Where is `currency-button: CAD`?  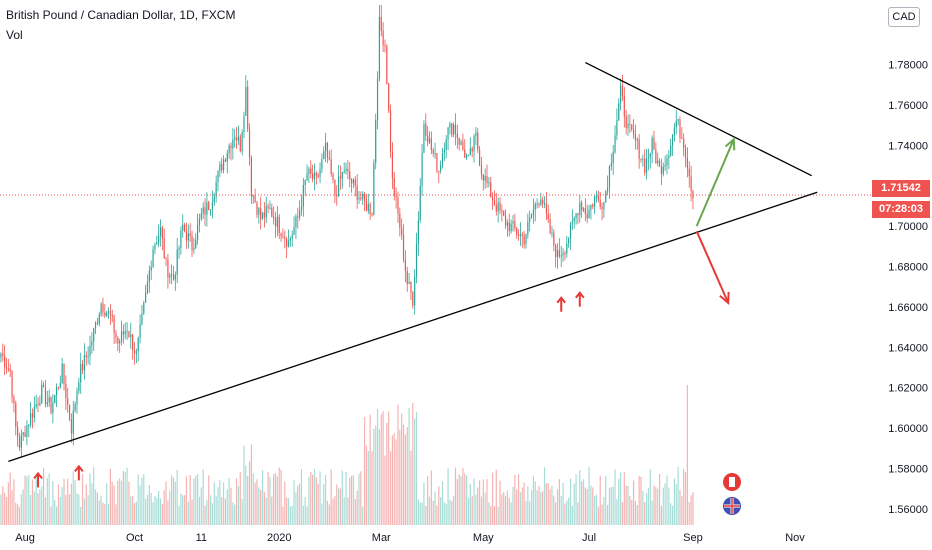 currency-button: CAD is located at coordinates (904, 17).